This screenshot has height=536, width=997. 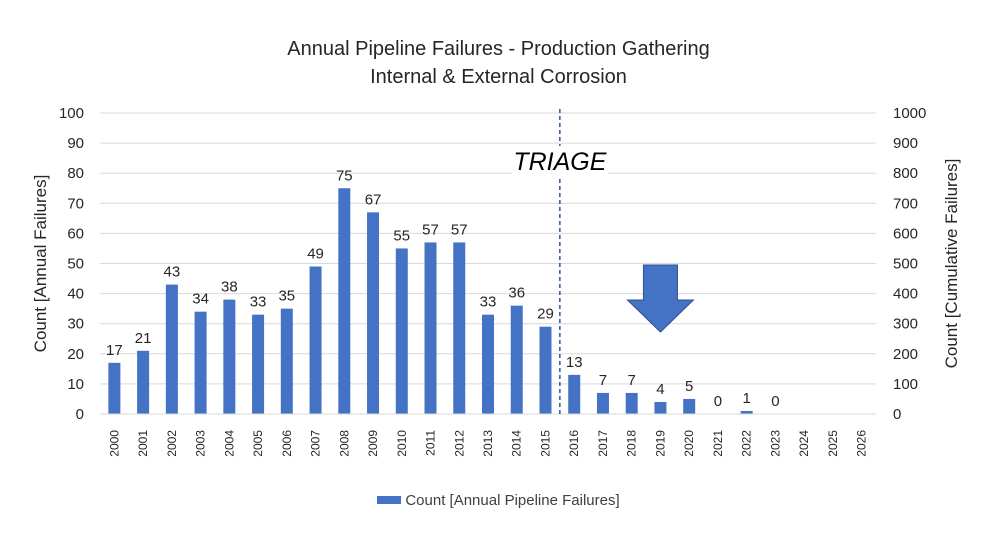 I want to click on x-tick-label: 2017, so click(x=603, y=443).